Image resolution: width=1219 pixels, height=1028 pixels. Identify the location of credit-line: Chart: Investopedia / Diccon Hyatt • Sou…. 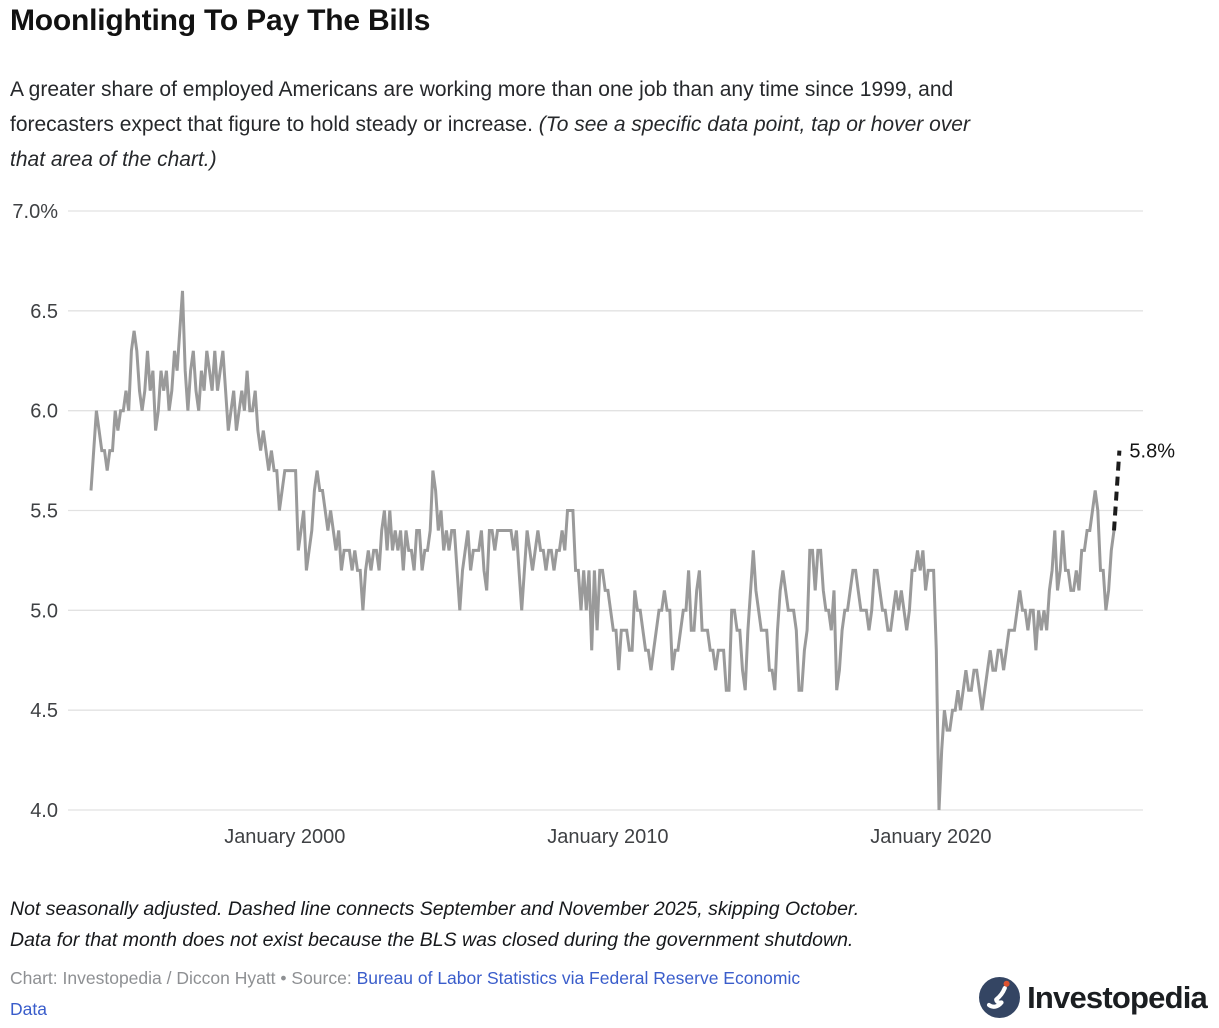
(482, 994).